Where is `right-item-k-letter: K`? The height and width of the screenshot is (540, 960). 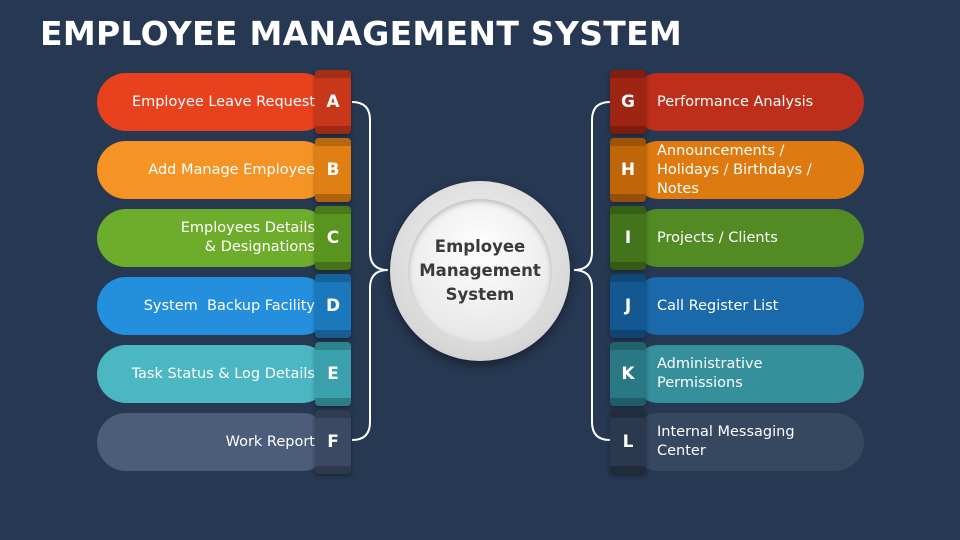
right-item-k-letter: K is located at coordinates (628, 374).